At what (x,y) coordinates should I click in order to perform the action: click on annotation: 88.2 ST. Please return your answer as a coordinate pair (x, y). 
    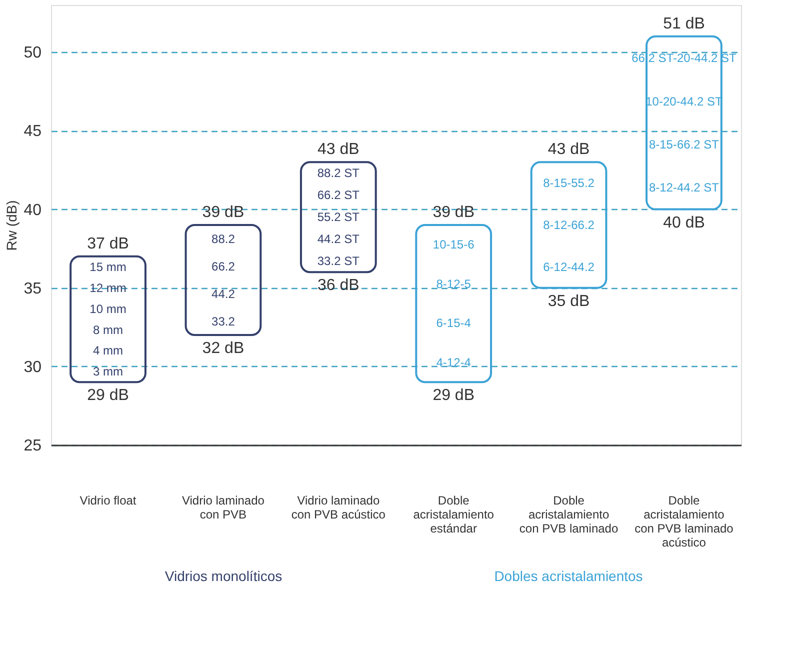
    Looking at the image, I should click on (338, 173).